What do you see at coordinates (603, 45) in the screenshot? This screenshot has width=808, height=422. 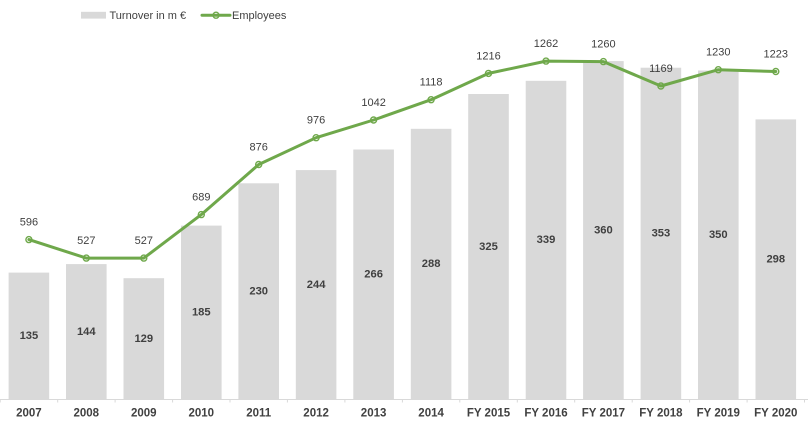 I see `svg-text: 1260` at bounding box center [603, 45].